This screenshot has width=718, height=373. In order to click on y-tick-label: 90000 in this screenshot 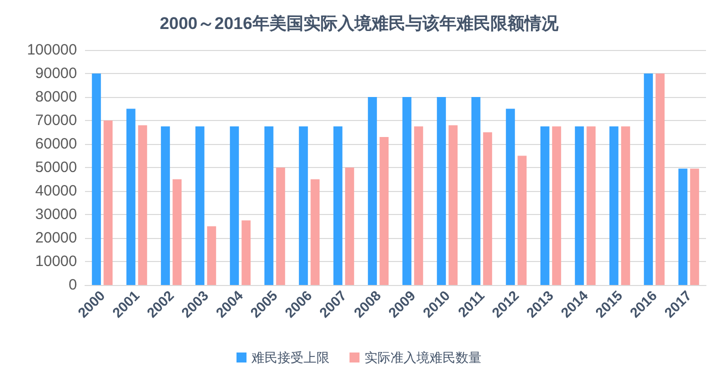, I will do `click(56, 73)`.